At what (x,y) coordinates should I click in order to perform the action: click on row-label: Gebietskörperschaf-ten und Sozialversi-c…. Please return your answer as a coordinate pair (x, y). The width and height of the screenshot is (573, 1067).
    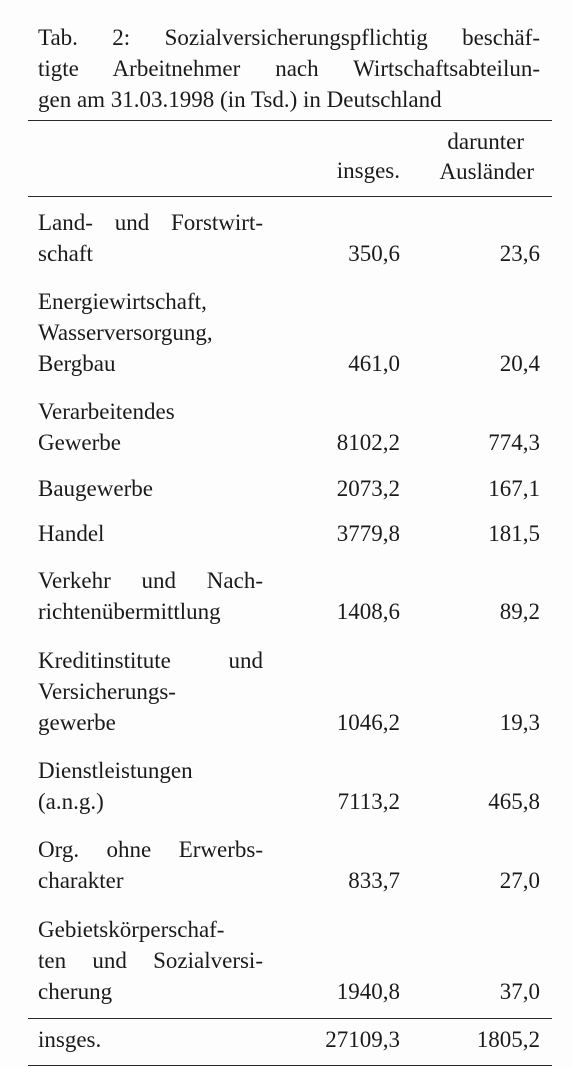
    Looking at the image, I should click on (150, 960).